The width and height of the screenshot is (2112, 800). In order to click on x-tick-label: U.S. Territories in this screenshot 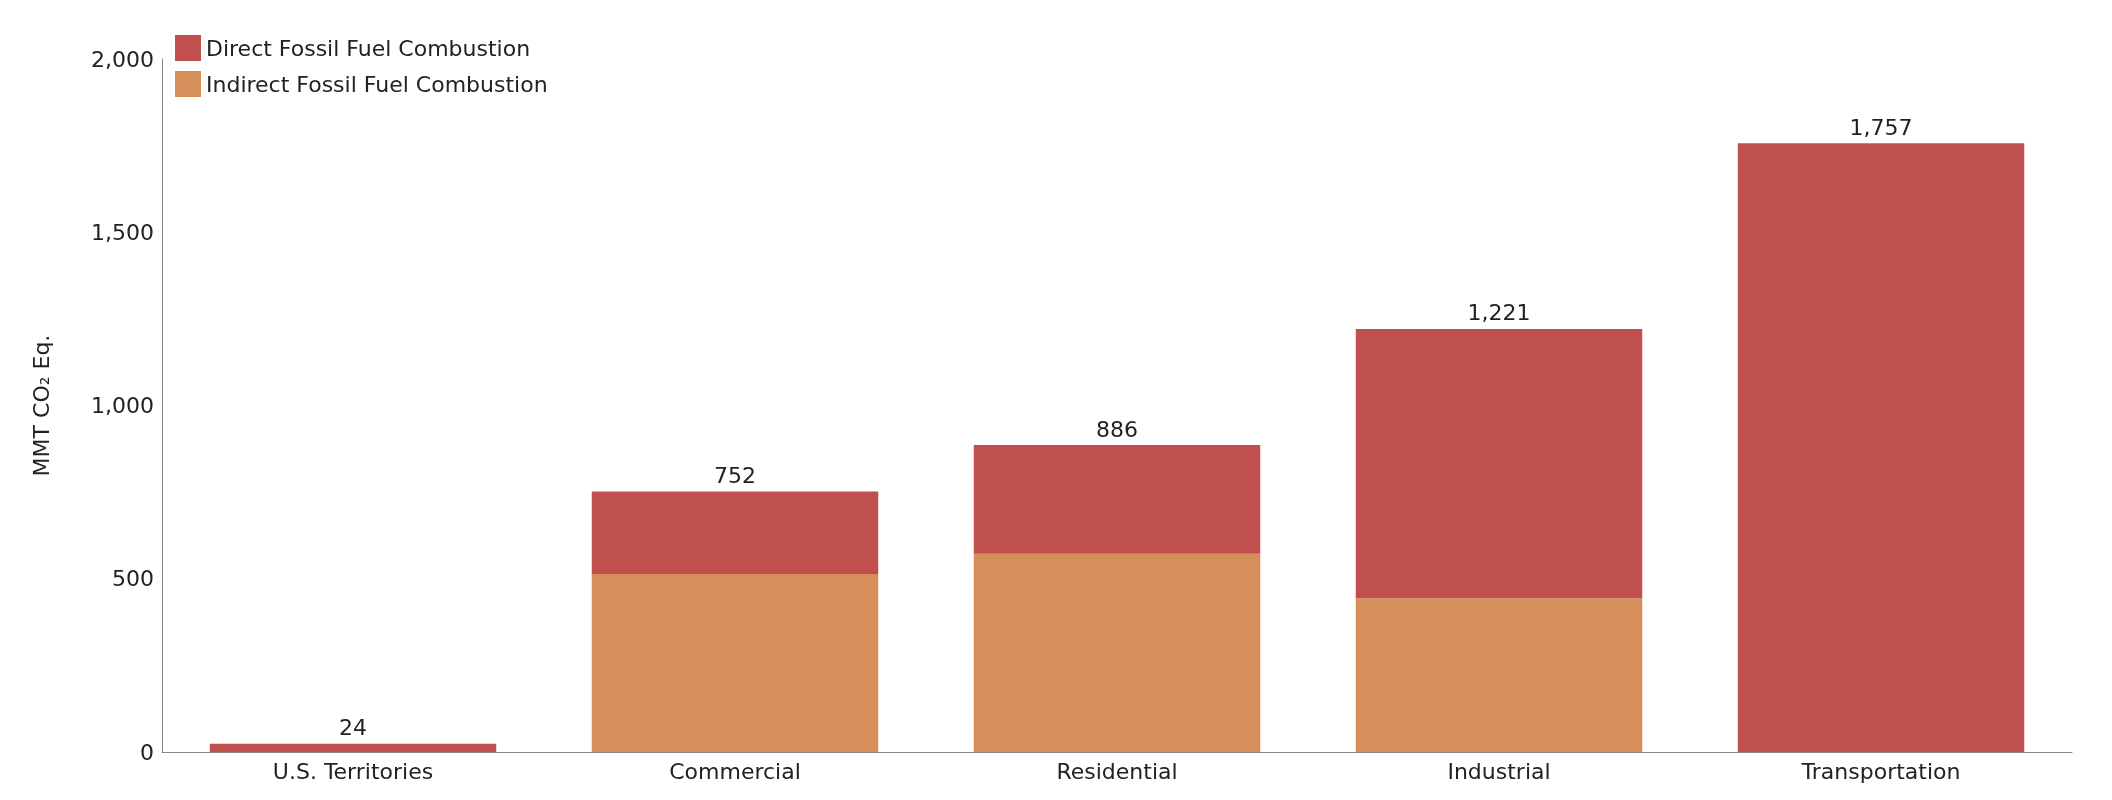, I will do `click(353, 771)`.